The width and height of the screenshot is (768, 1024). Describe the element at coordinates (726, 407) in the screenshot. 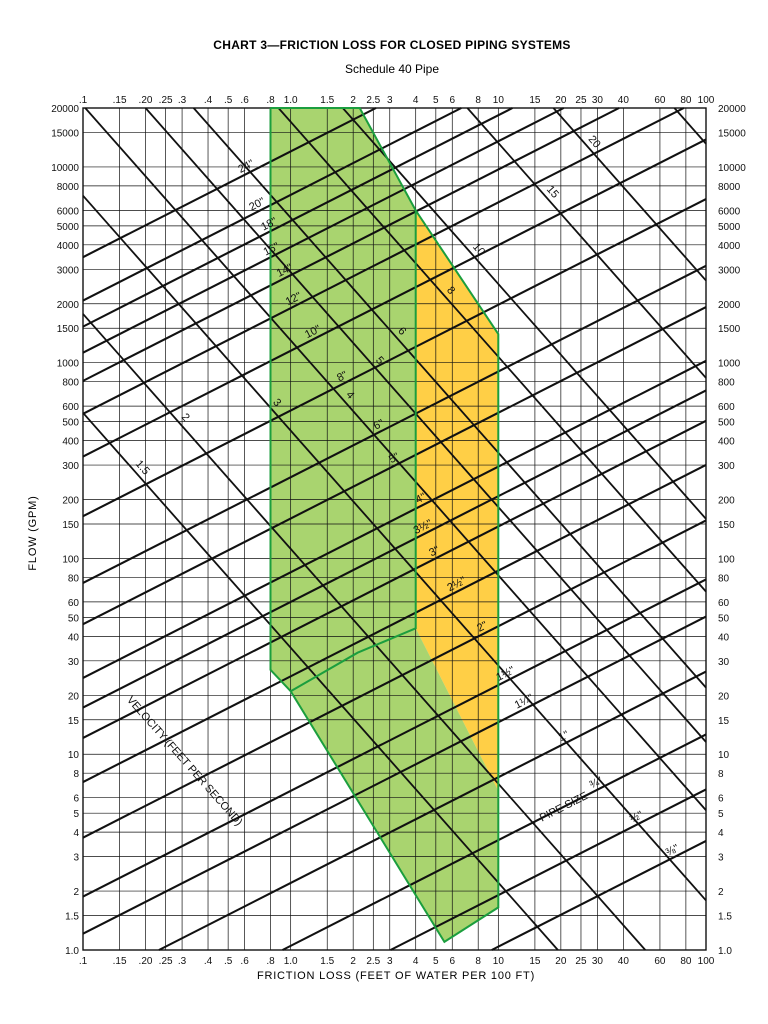

I see `y-tick-label-right: 600` at that location.